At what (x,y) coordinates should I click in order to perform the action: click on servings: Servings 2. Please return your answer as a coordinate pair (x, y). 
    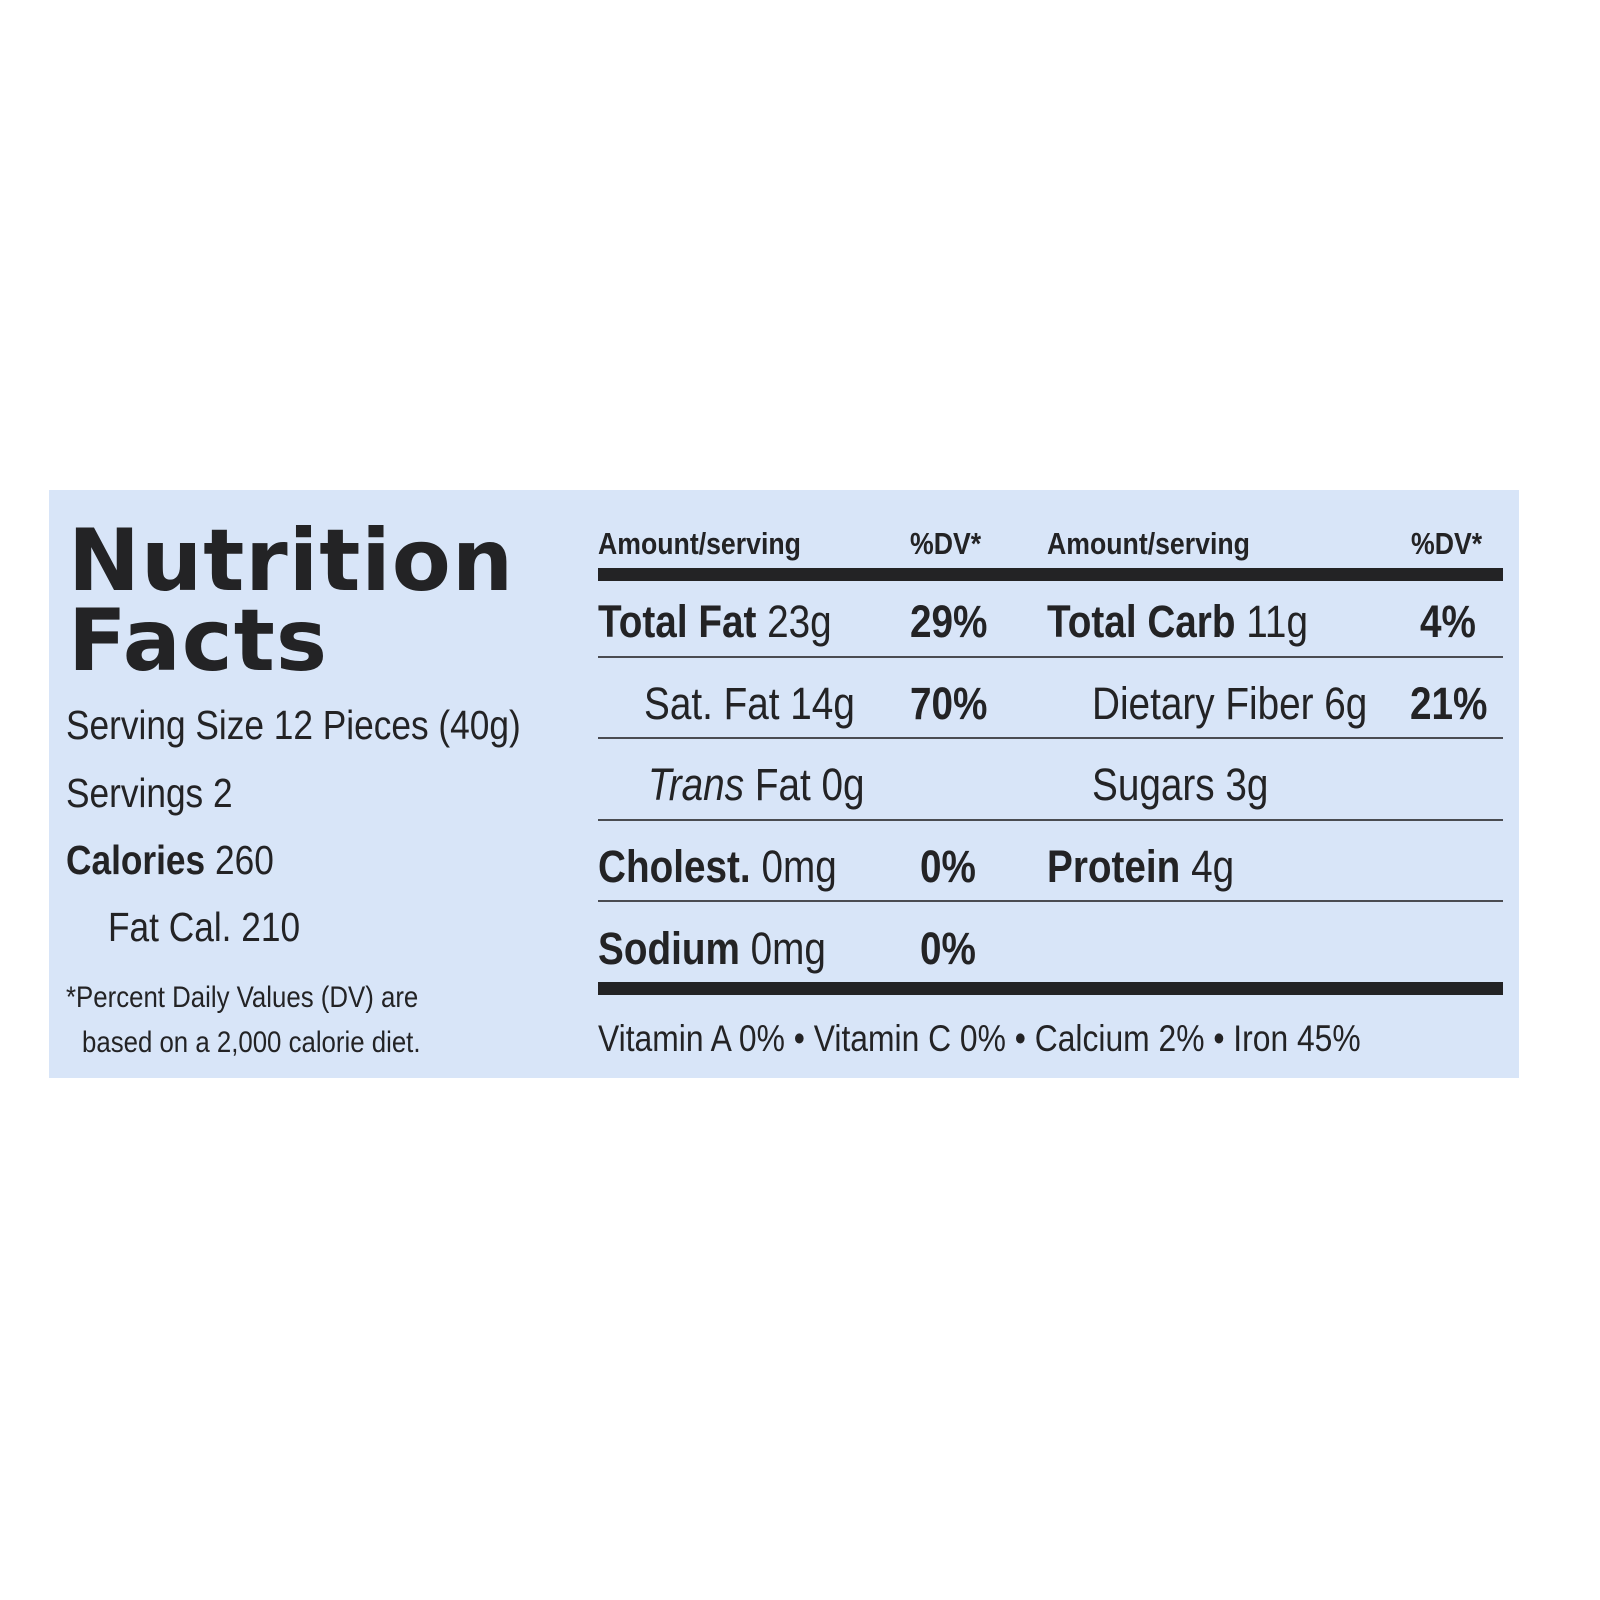
    Looking at the image, I should click on (149, 793).